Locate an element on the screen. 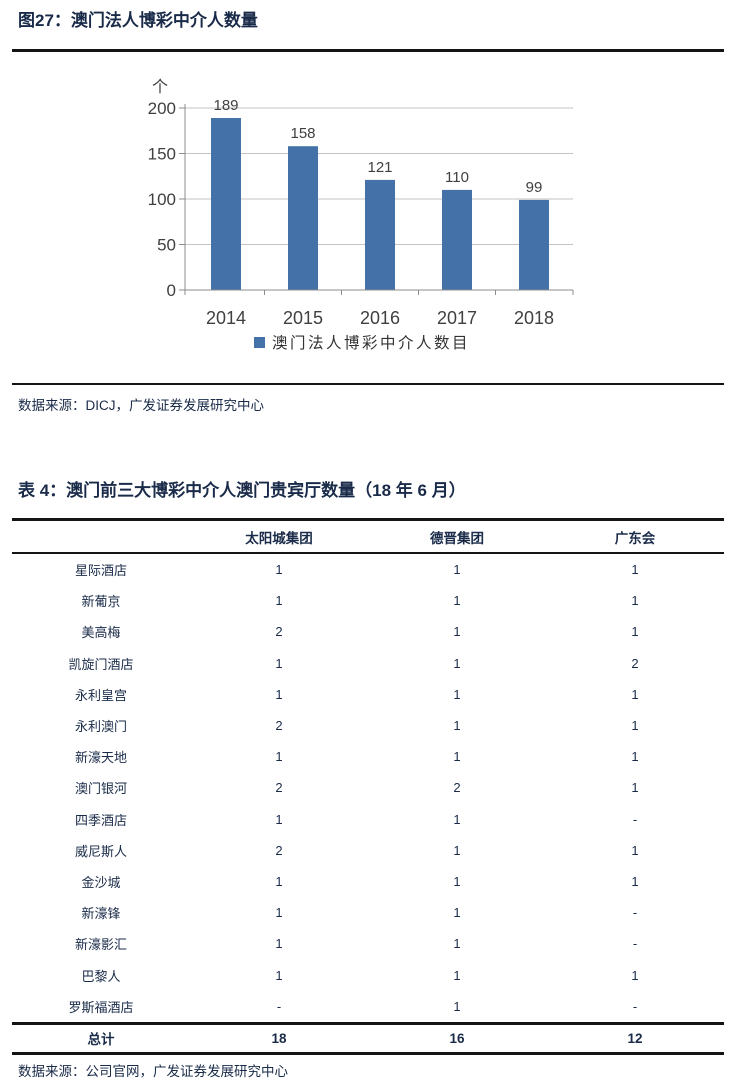 The height and width of the screenshot is (1086, 736). table-total-cell: 12 is located at coordinates (635, 1037).